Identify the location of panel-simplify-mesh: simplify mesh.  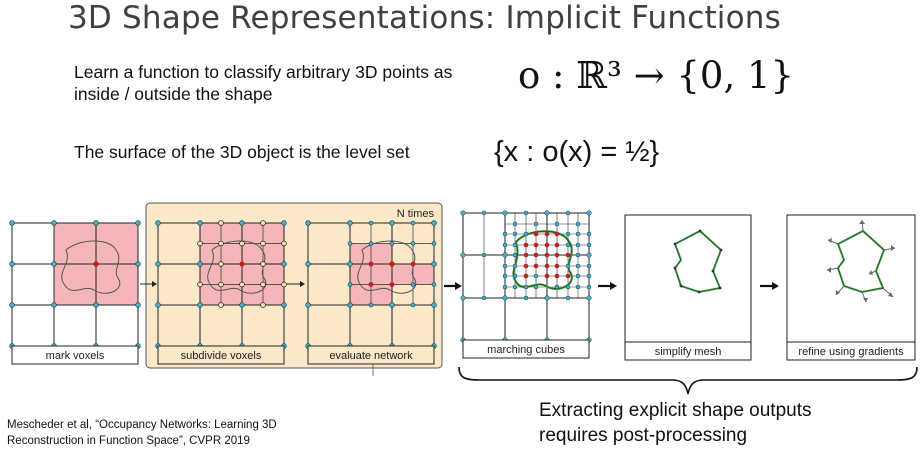
(688, 287).